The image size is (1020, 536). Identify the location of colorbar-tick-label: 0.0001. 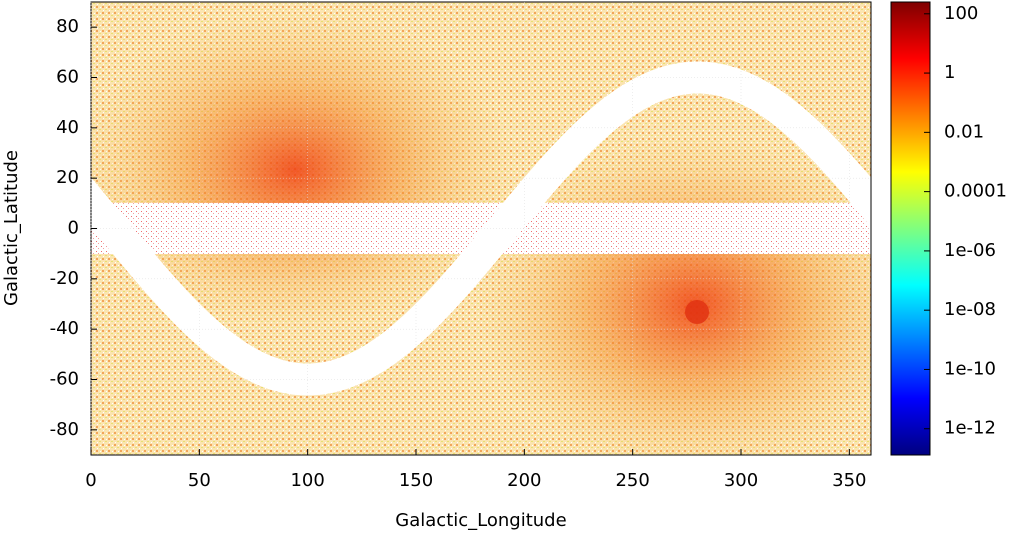
(975, 191).